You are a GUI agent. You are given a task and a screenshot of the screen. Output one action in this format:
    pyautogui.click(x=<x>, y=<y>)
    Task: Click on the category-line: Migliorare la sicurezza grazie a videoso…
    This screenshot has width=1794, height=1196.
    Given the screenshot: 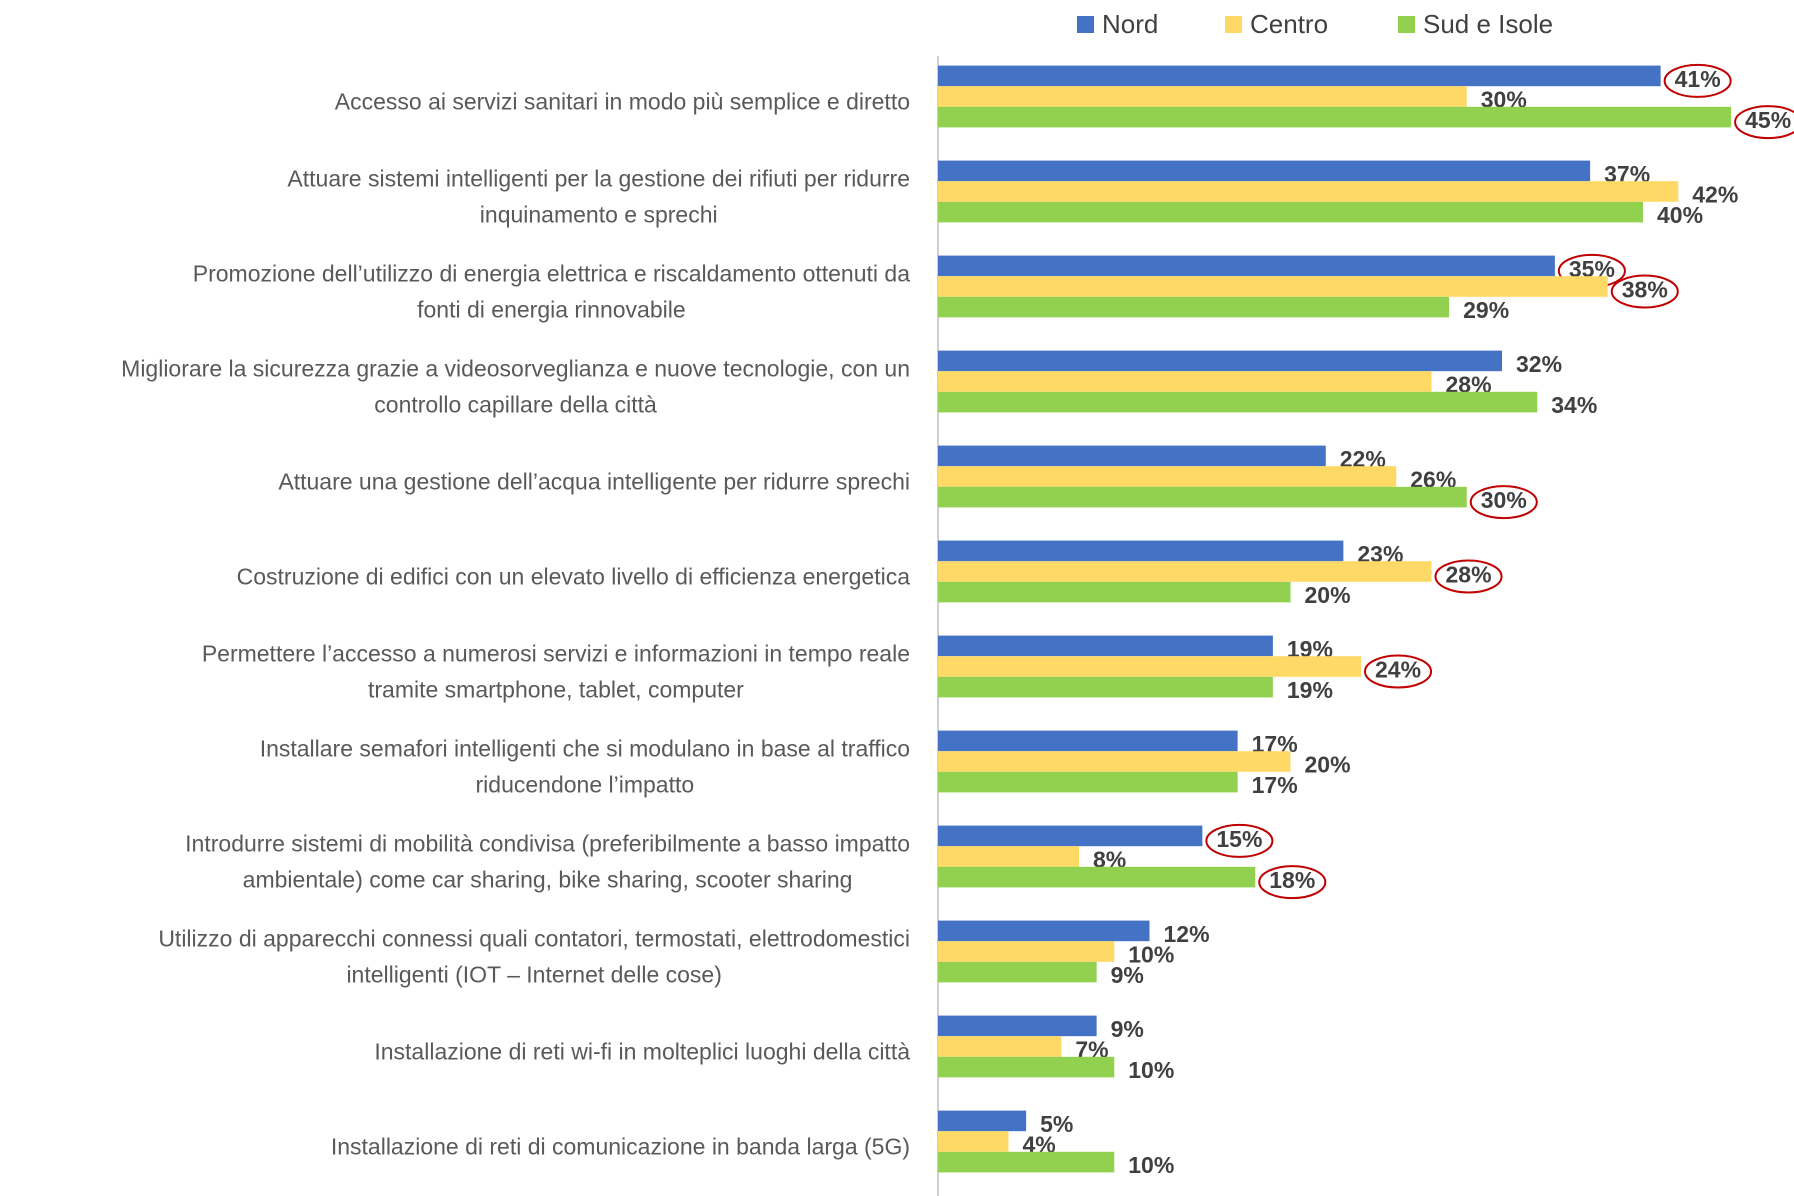 What is the action you would take?
    pyautogui.click(x=515, y=369)
    